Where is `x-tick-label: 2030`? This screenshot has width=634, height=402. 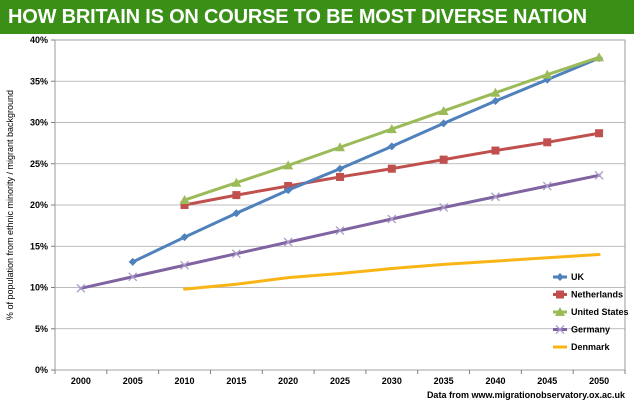 x-tick-label: 2030 is located at coordinates (392, 381).